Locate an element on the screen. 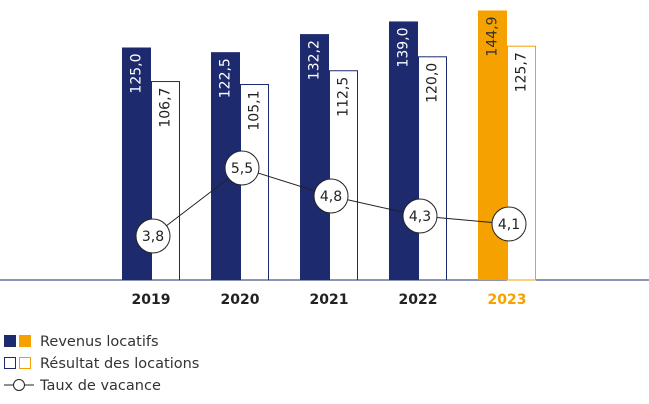 The height and width of the screenshot is (404, 649). value-label: 139,0 is located at coordinates (404, 47).